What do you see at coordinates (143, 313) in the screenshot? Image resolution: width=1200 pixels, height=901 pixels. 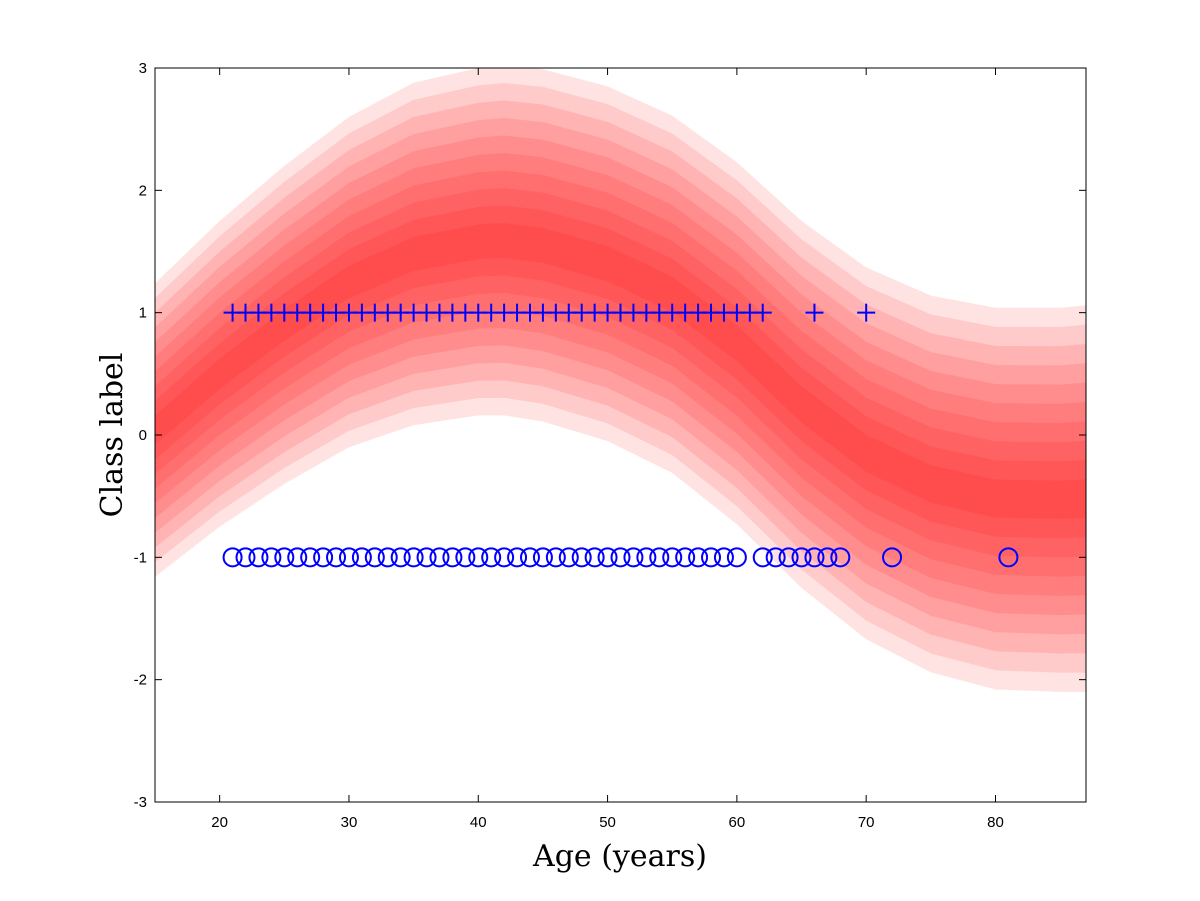 I see `y-tick-label: 1` at bounding box center [143, 313].